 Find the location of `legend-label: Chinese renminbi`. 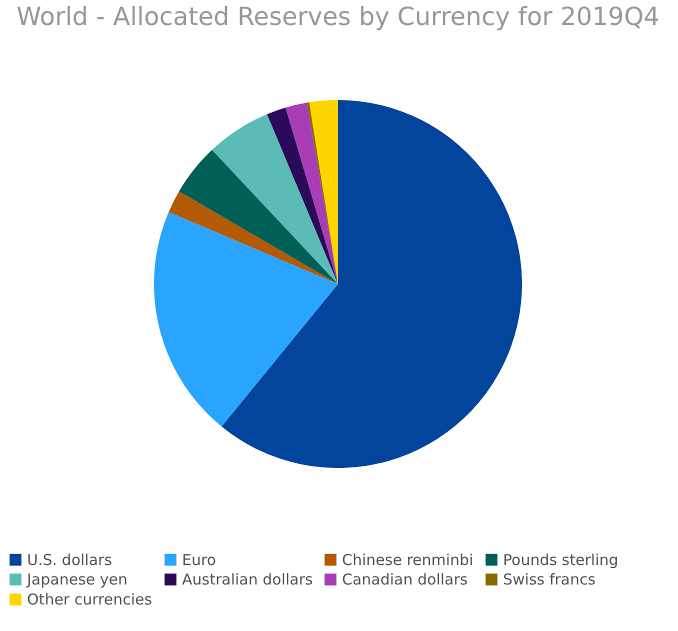

legend-label: Chinese renminbi is located at coordinates (408, 559).